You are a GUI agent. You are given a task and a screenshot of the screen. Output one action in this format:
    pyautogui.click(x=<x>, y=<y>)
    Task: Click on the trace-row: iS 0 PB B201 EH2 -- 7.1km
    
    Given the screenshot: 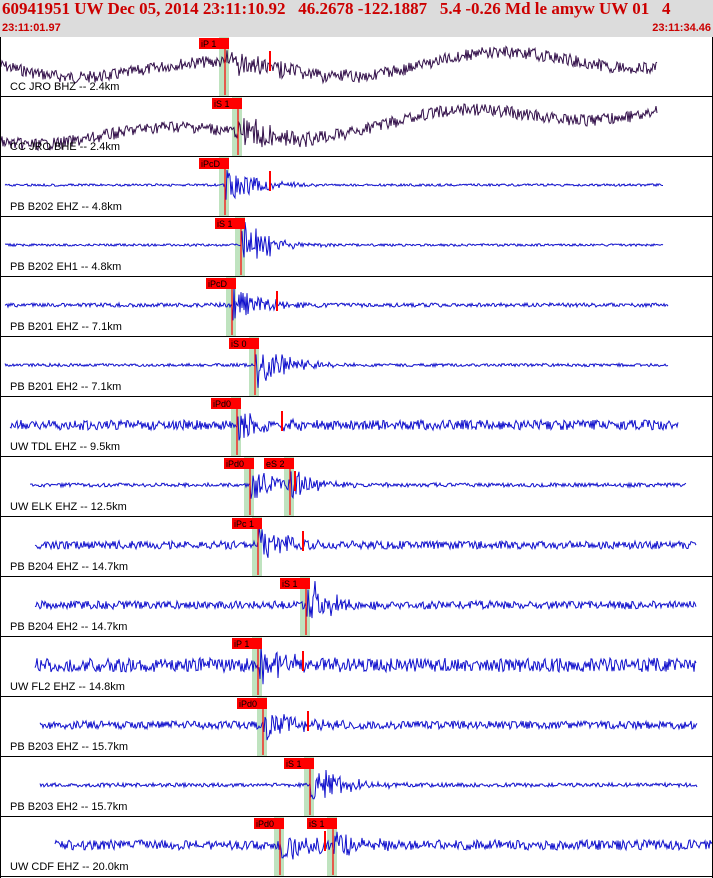 What is the action you would take?
    pyautogui.click(x=356, y=367)
    